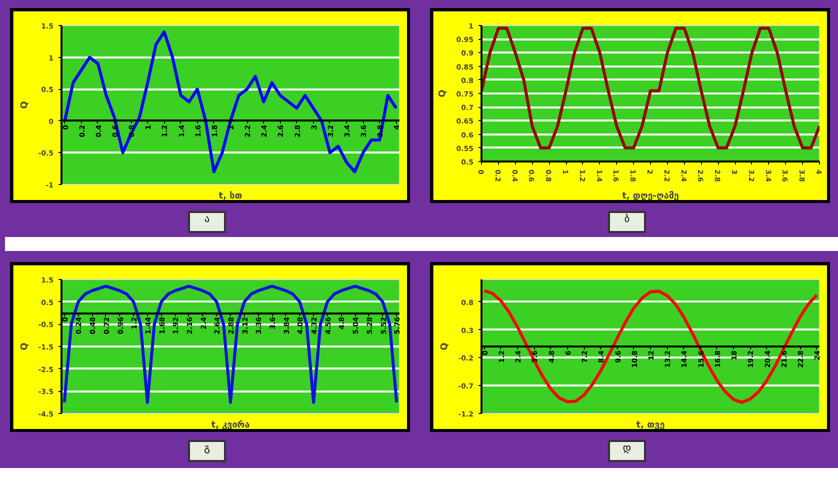 The width and height of the screenshot is (838, 483). I want to click on text: დ, so click(627, 448).